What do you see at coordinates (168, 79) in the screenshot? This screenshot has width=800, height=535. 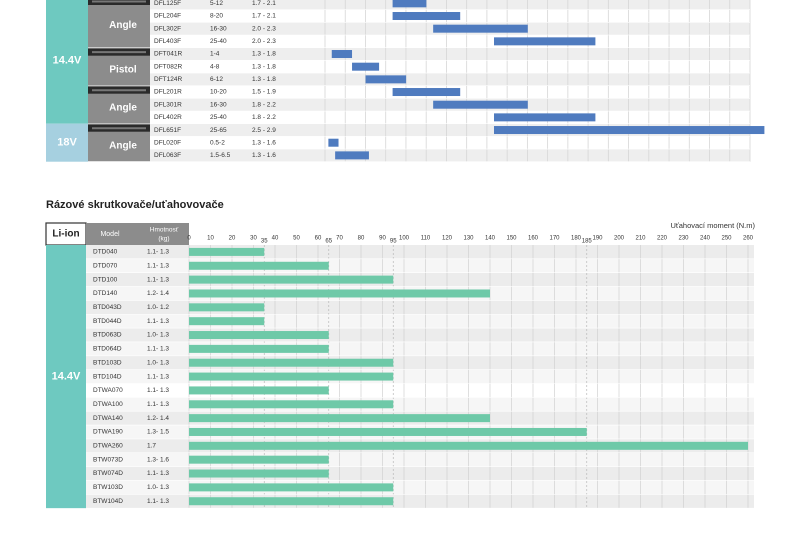 I see `row-model: DFT124R` at bounding box center [168, 79].